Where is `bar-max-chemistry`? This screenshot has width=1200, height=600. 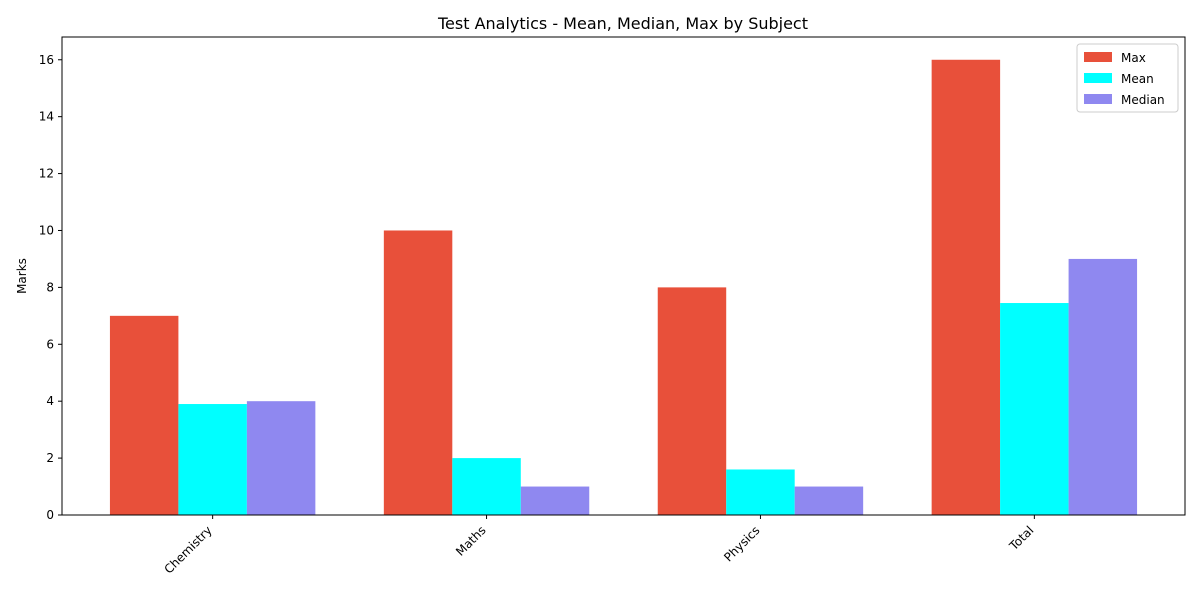
bar-max-chemistry is located at coordinates (144, 415).